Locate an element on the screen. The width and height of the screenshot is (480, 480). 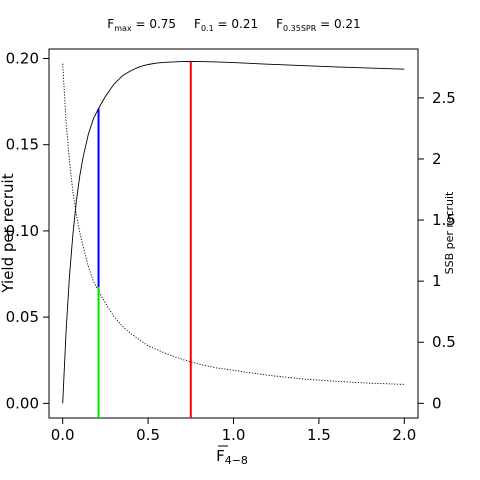
y-left-tick-label-0: 0.00 is located at coordinates (22, 403).